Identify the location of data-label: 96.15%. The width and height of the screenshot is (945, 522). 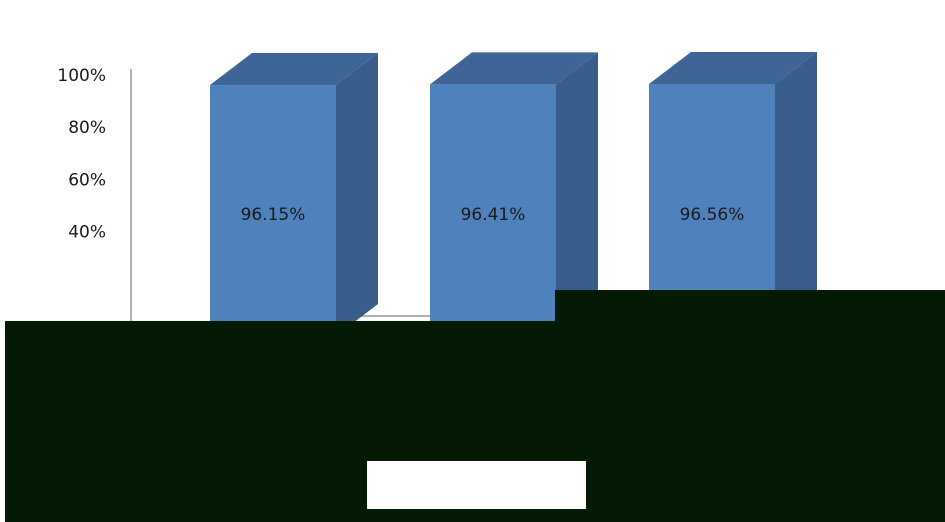
(273, 215).